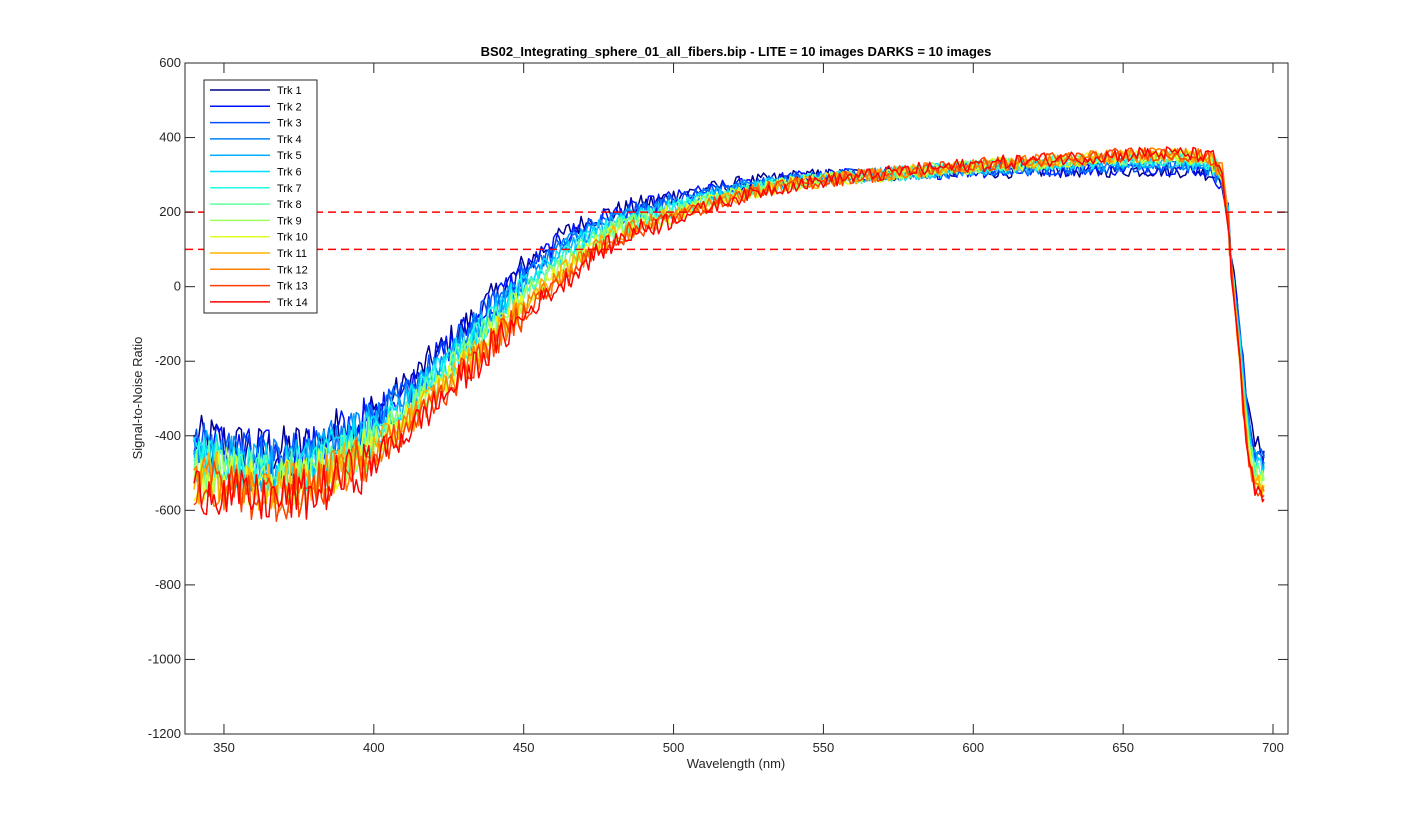 Image resolution: width=1425 pixels, height=830 pixels. Describe the element at coordinates (168, 584) in the screenshot. I see `y-tick-label: -800` at that location.